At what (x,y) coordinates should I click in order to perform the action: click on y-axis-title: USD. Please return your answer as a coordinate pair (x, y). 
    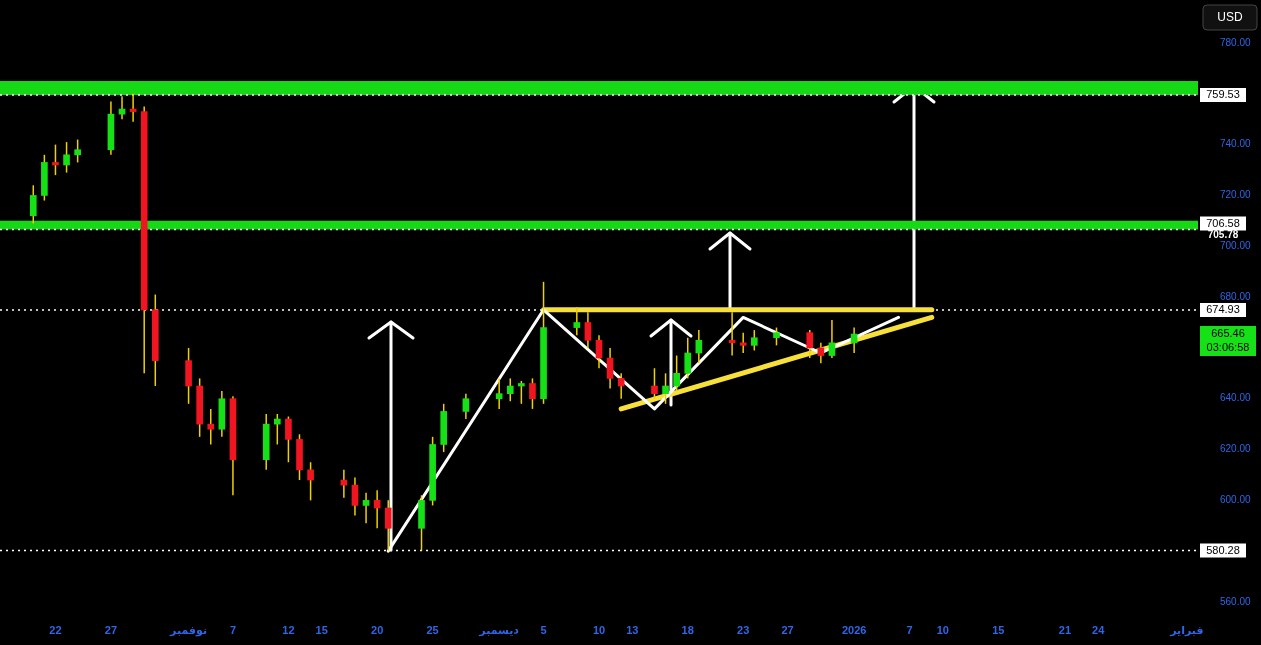
    Looking at the image, I should click on (1230, 17).